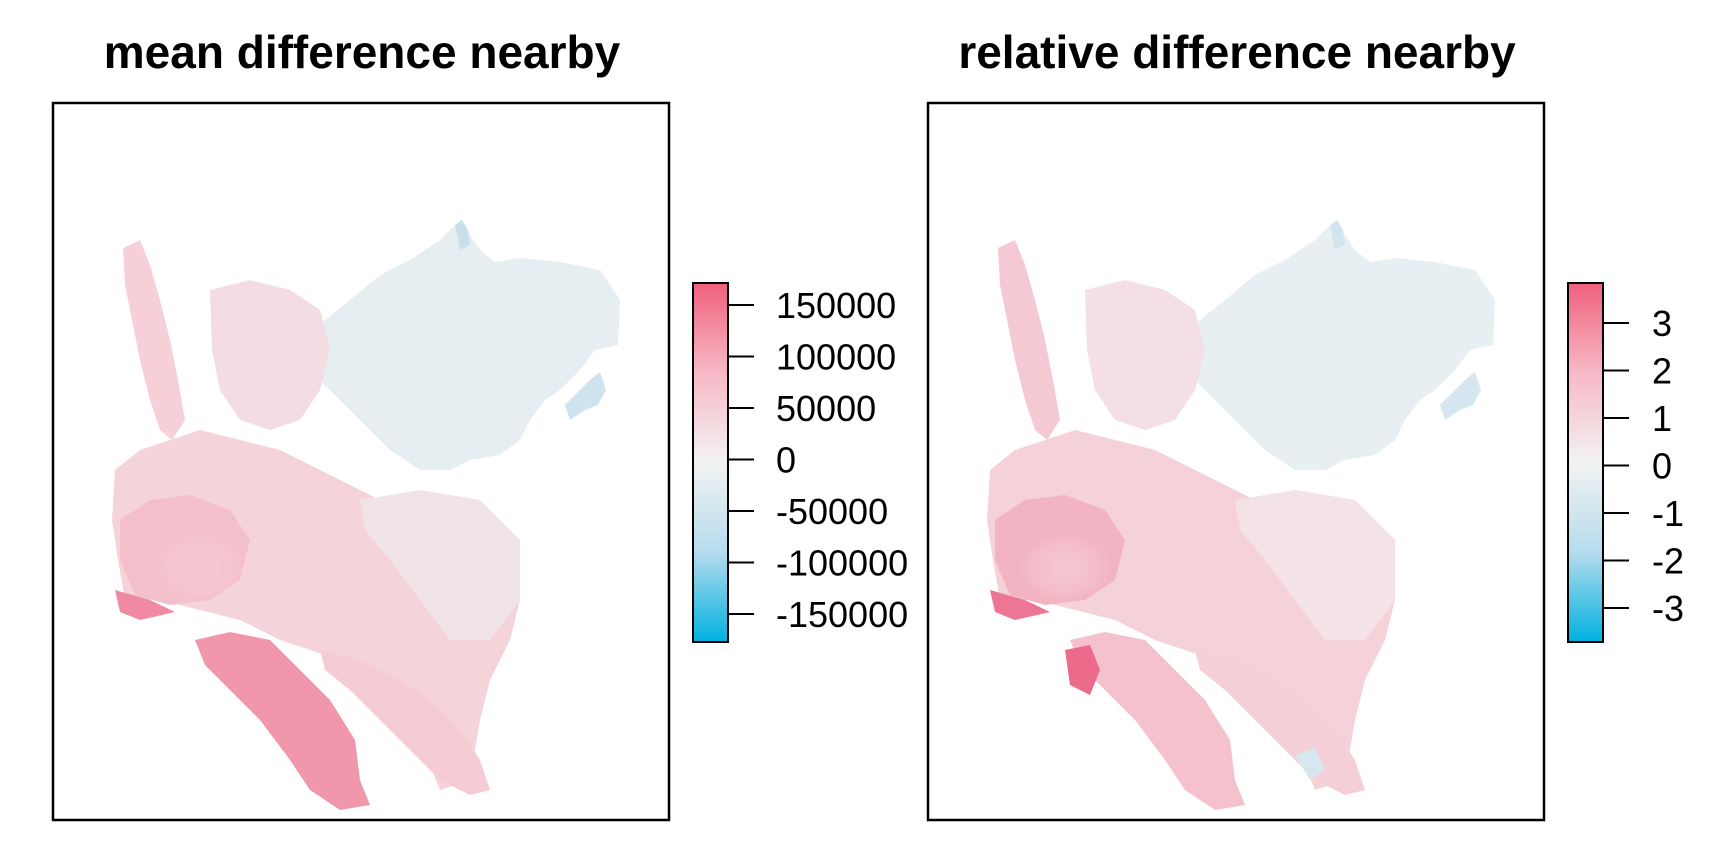 Image resolution: width=1728 pixels, height=864 pixels. I want to click on colorbar-tick-label: 100000, so click(836, 357).